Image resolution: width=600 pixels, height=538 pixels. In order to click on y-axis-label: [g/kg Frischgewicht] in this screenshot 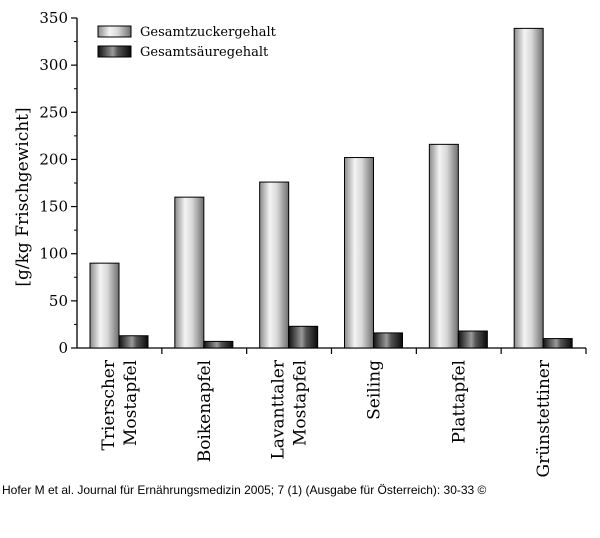, I will do `click(23, 196)`.